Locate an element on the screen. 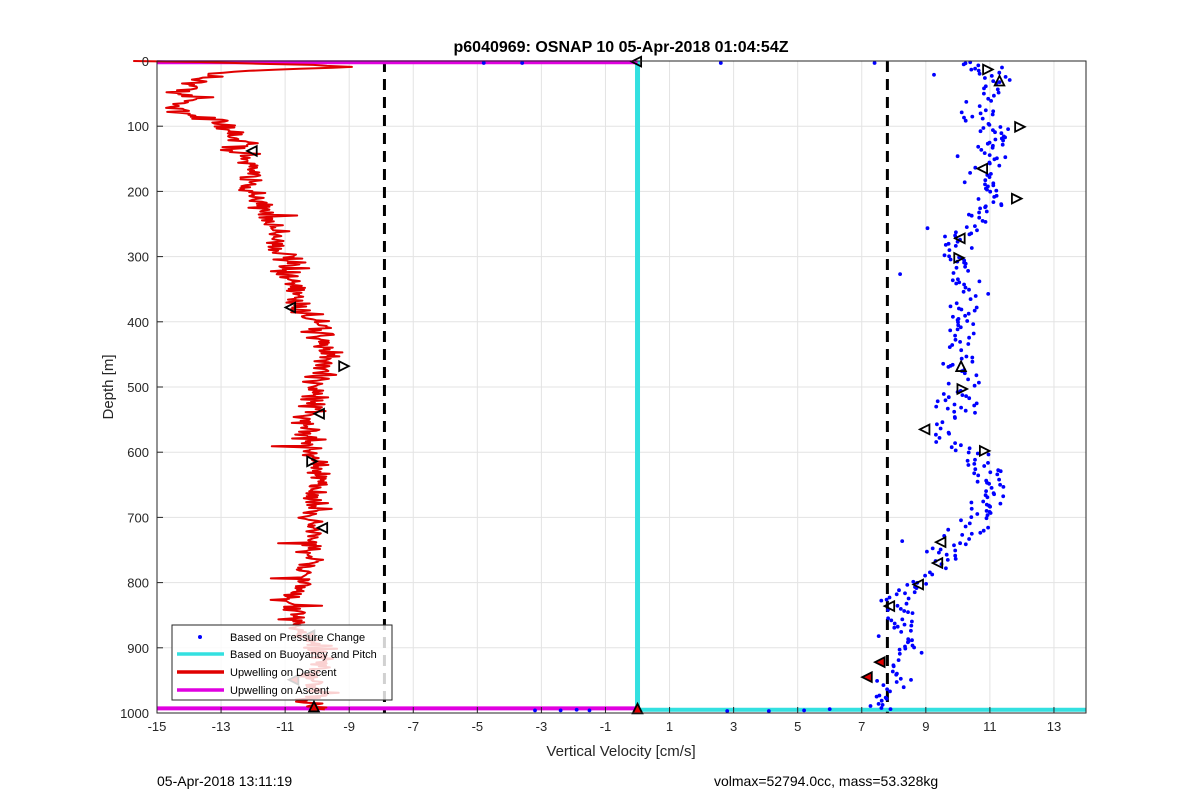  legend-marker-pressure is located at coordinates (200, 637).